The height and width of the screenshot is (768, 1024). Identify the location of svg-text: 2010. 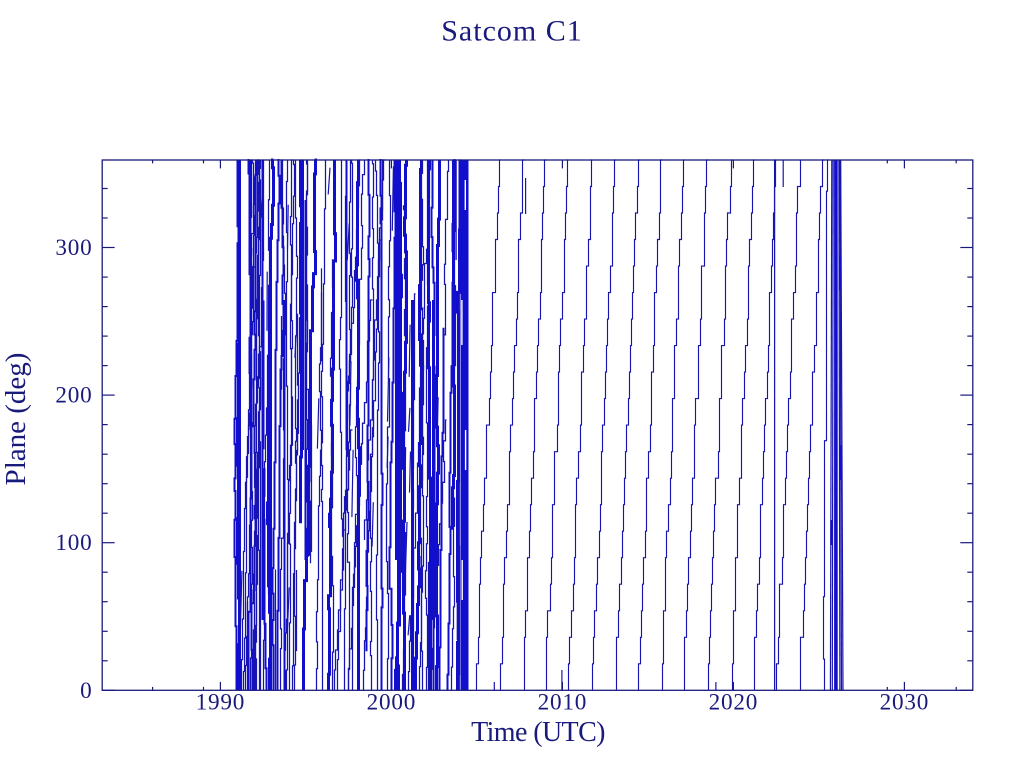
(563, 703).